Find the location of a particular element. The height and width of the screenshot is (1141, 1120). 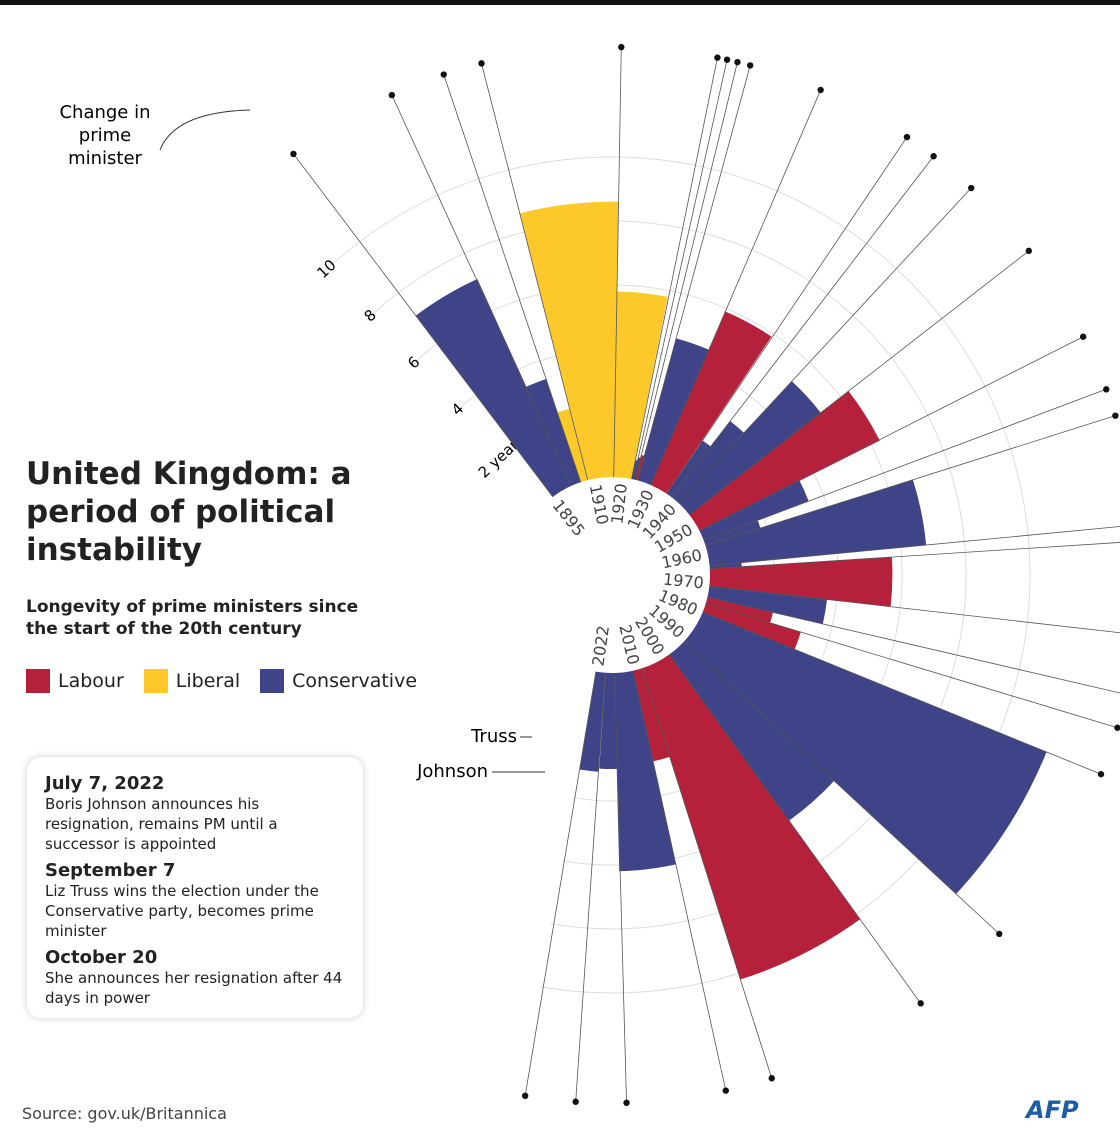

annotation: Change in prime minister is located at coordinates (104, 135).